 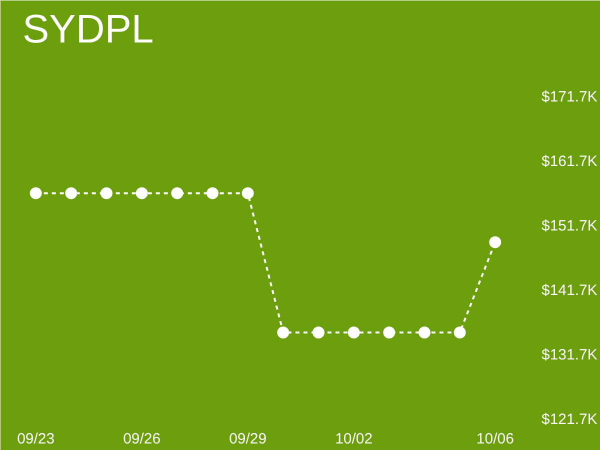 What do you see at coordinates (142, 439) in the screenshot?
I see `x-tick-label: 09/26` at bounding box center [142, 439].